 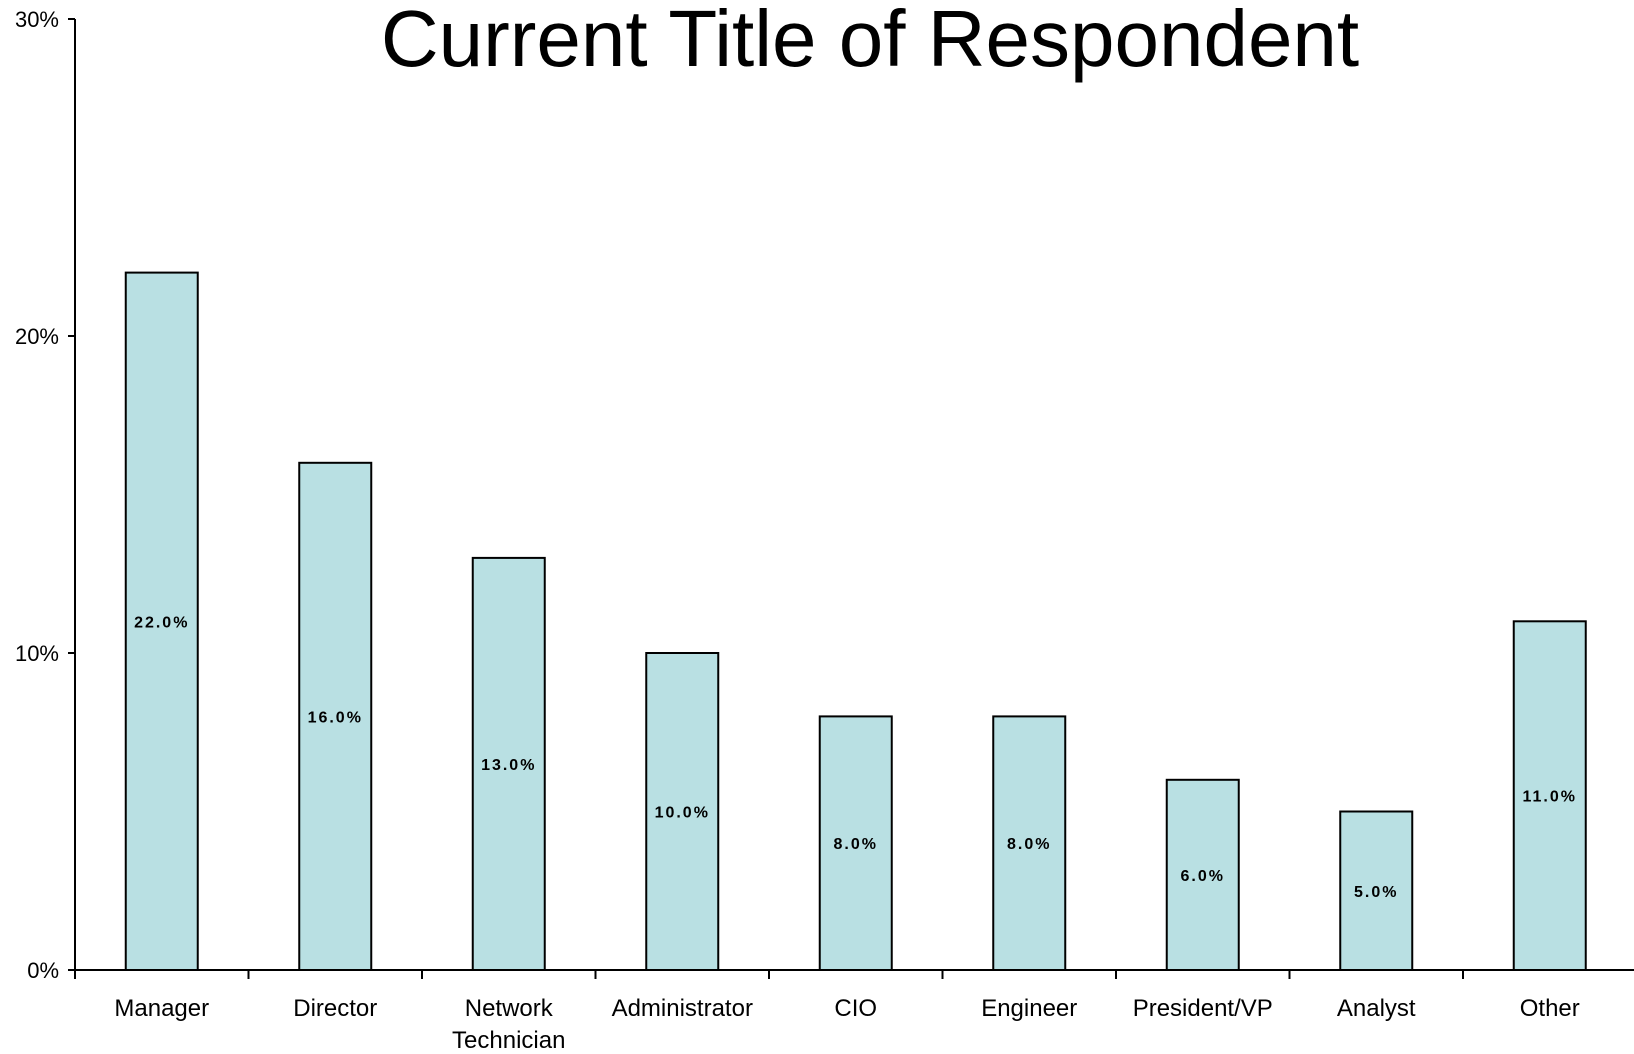 I want to click on bar-value-label: 22.0%, so click(x=161, y=622).